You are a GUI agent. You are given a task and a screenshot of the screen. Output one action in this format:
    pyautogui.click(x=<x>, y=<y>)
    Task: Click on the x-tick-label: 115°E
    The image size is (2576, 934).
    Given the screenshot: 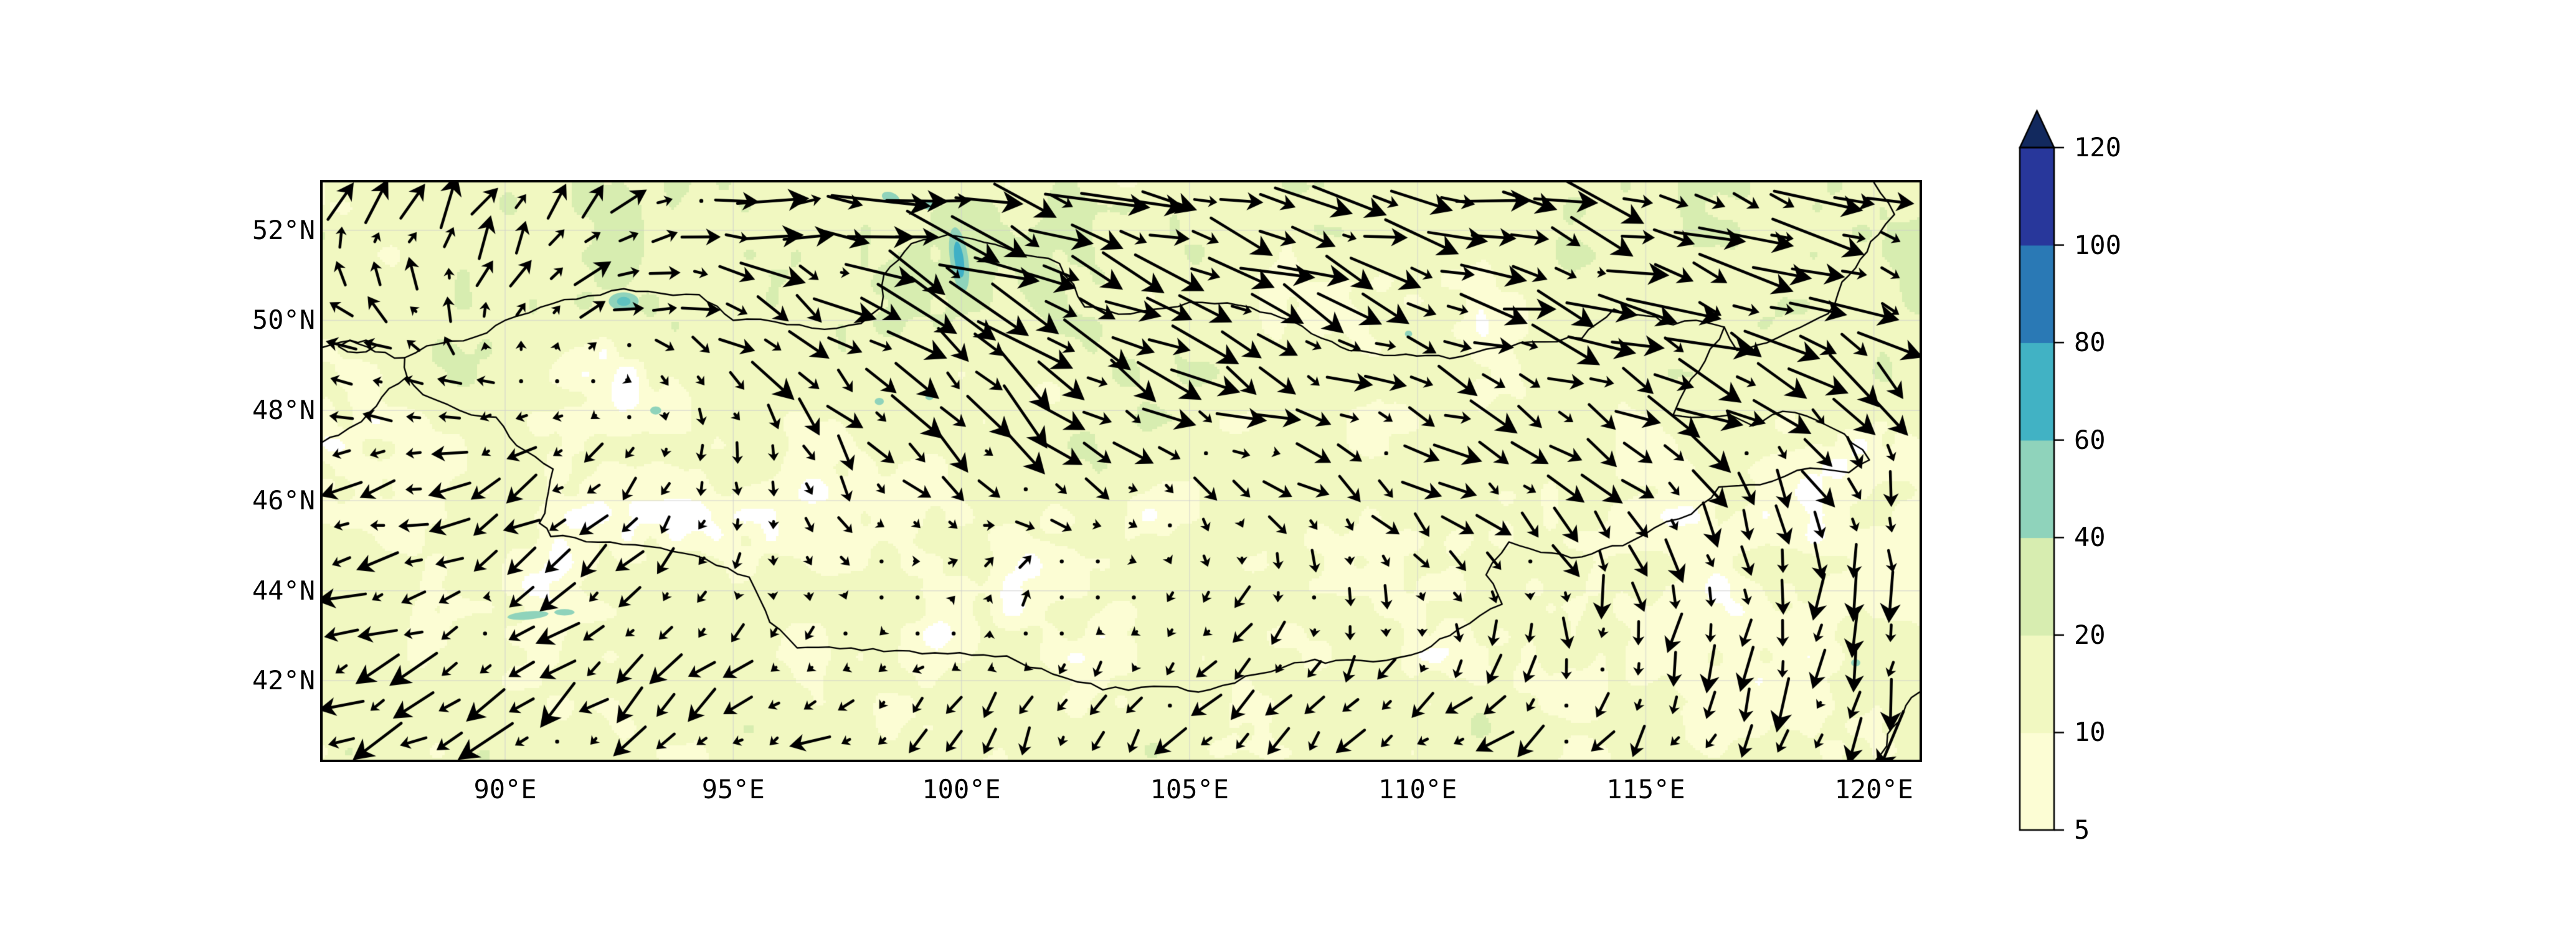 What is the action you would take?
    pyautogui.click(x=1646, y=789)
    